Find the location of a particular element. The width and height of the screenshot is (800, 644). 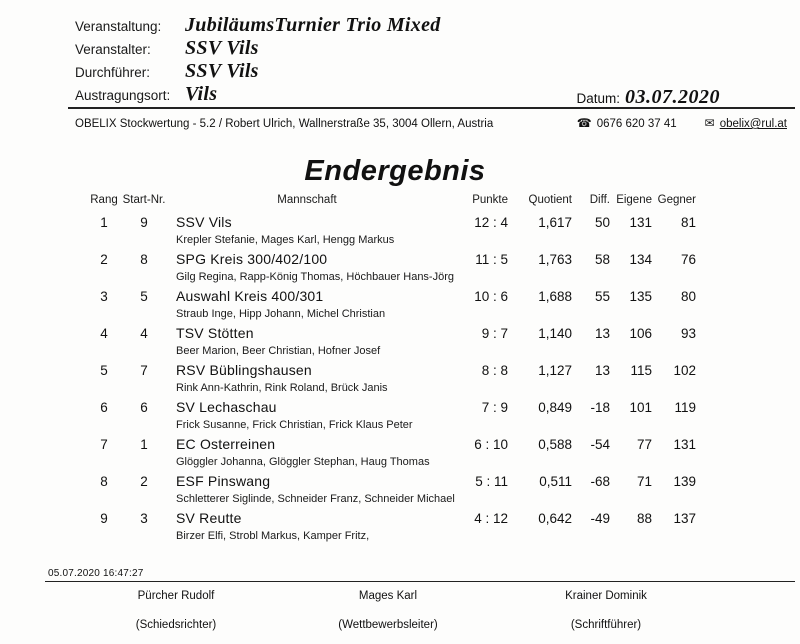

email-contact: ✉ obelix@rul.at is located at coordinates (746, 123).